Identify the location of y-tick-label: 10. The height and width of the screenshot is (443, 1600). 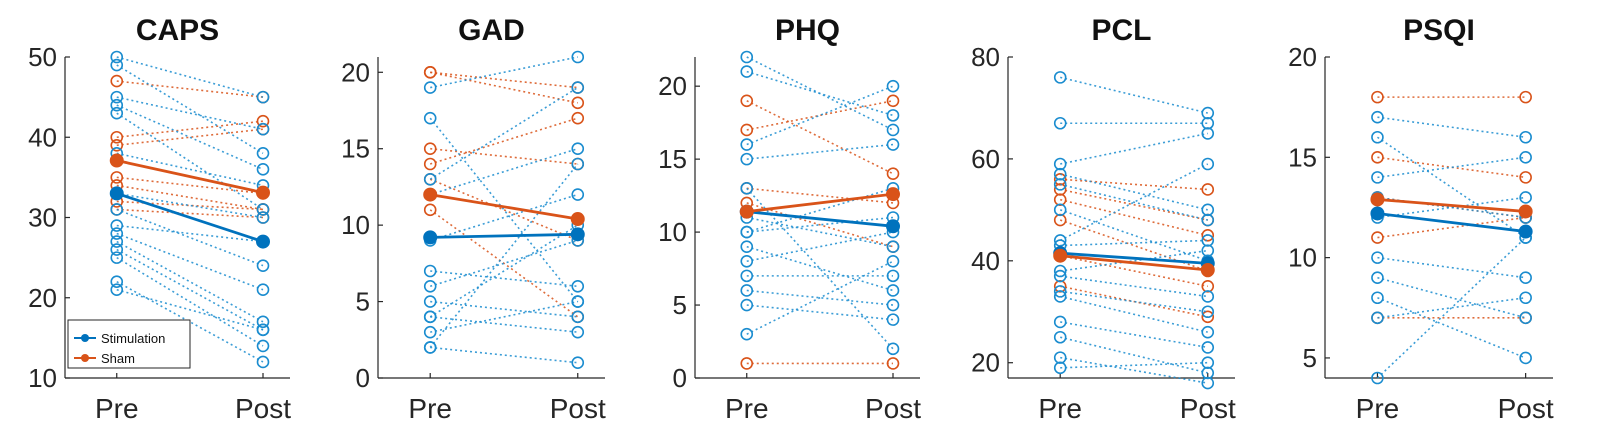
(672, 232).